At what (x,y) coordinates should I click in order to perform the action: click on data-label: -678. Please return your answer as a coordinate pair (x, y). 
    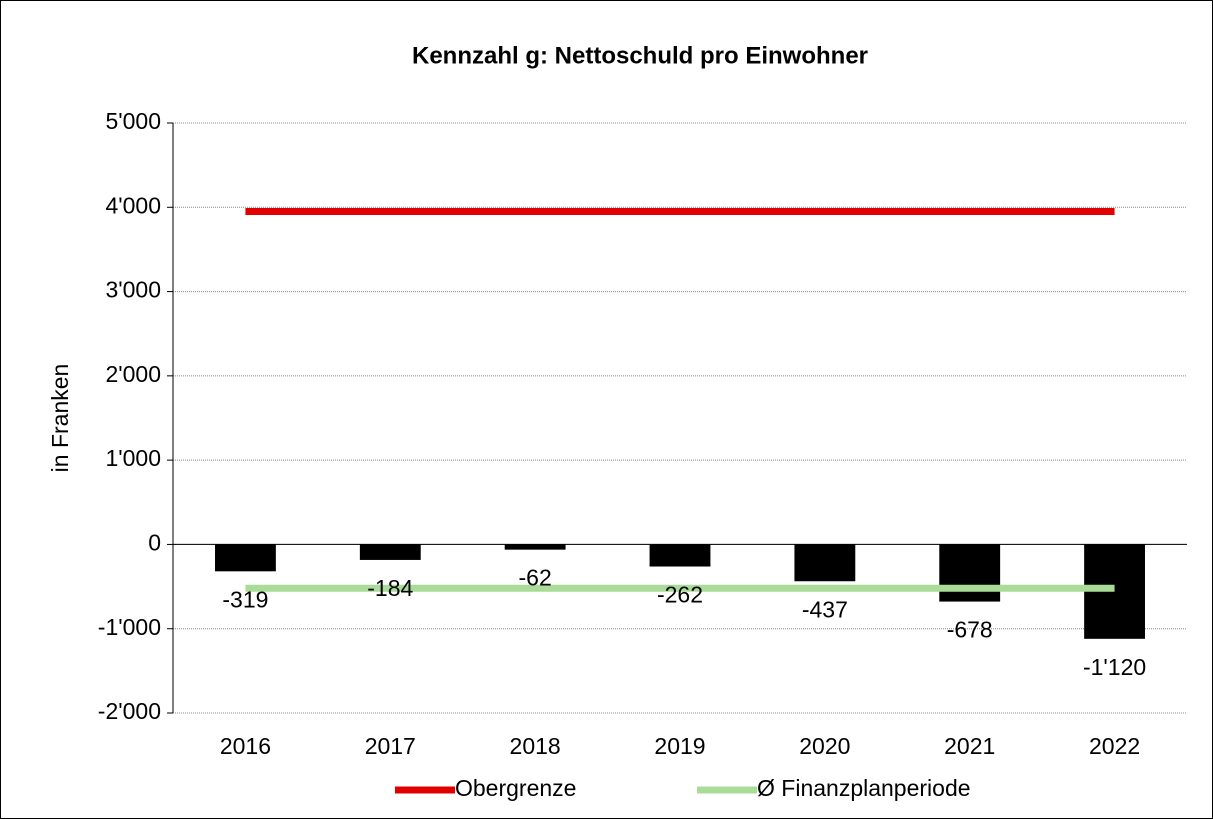
    Looking at the image, I should click on (970, 630).